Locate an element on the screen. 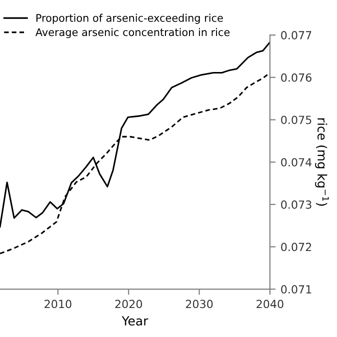 The image size is (337, 337). y-tick-label: 0.073 is located at coordinates (296, 204).